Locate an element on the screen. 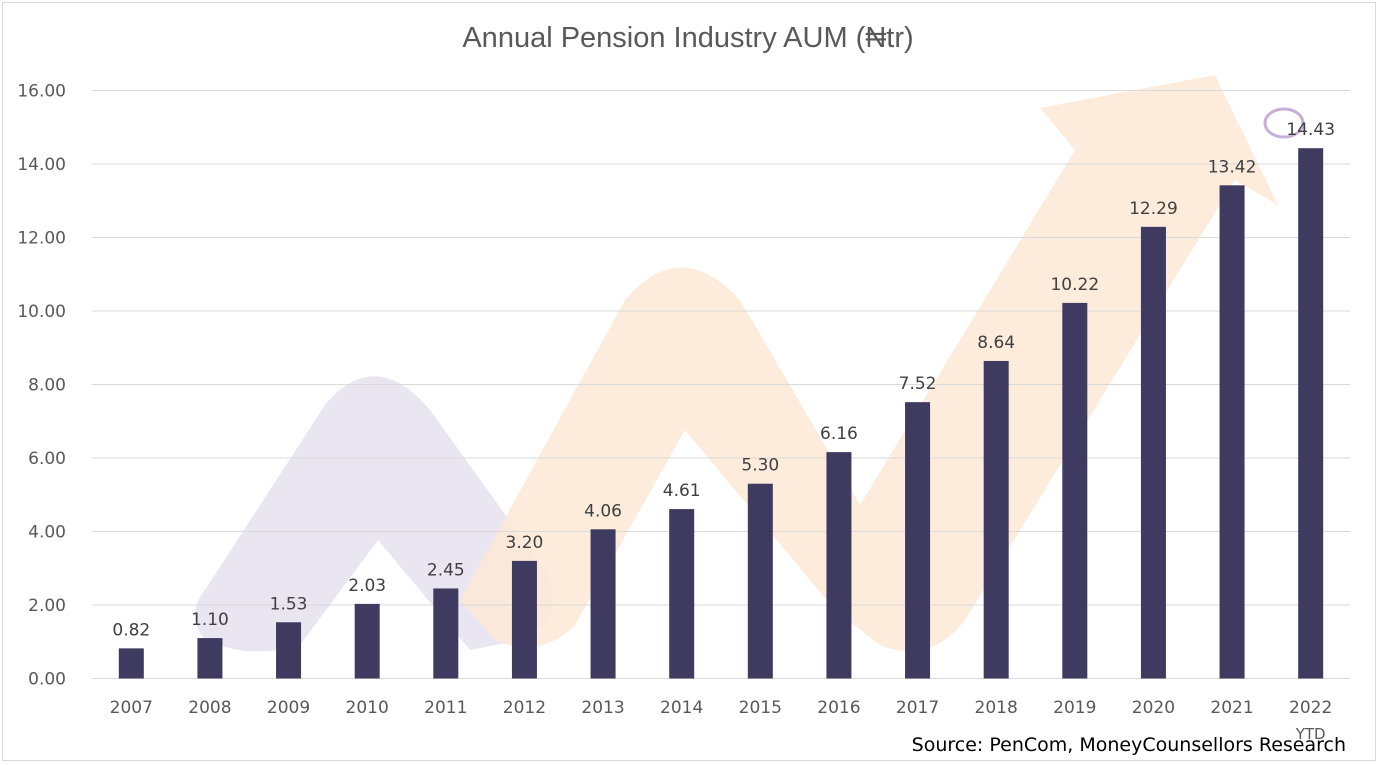 The image size is (1380, 765). x-tick-label: 2017 is located at coordinates (917, 708).